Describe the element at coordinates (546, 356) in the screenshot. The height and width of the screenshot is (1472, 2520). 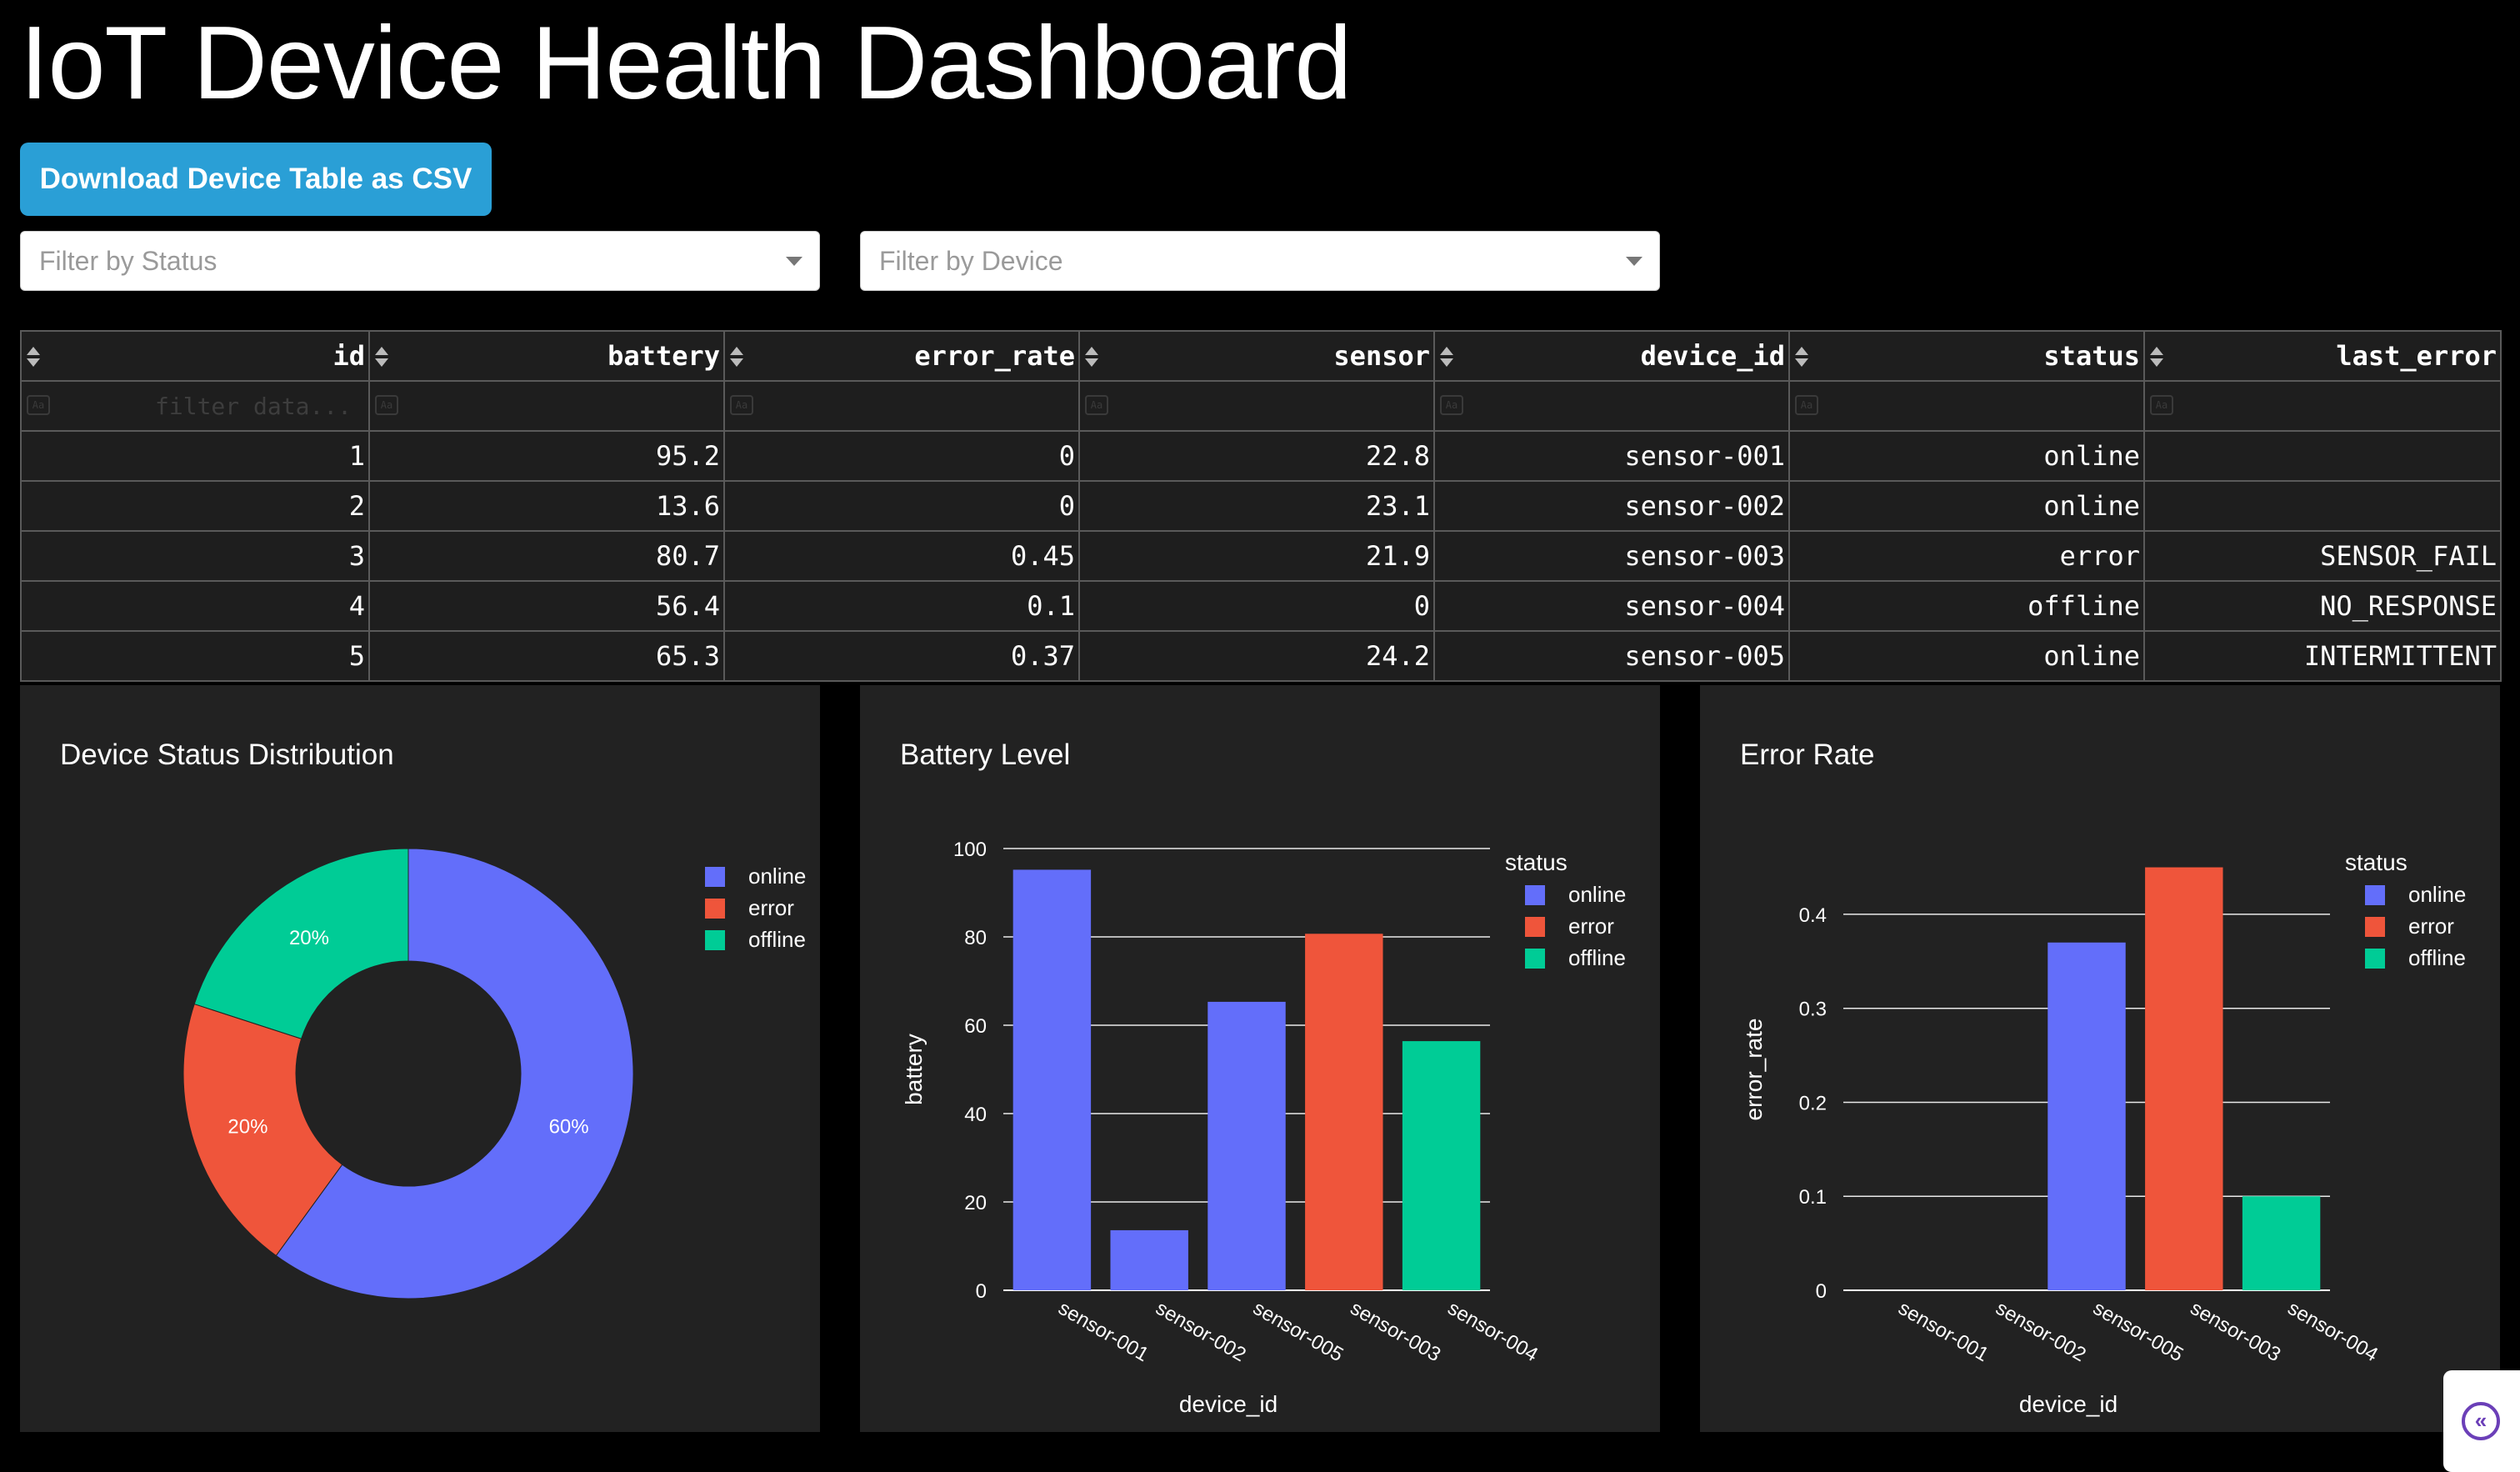
I see `column-header-battery: battery` at that location.